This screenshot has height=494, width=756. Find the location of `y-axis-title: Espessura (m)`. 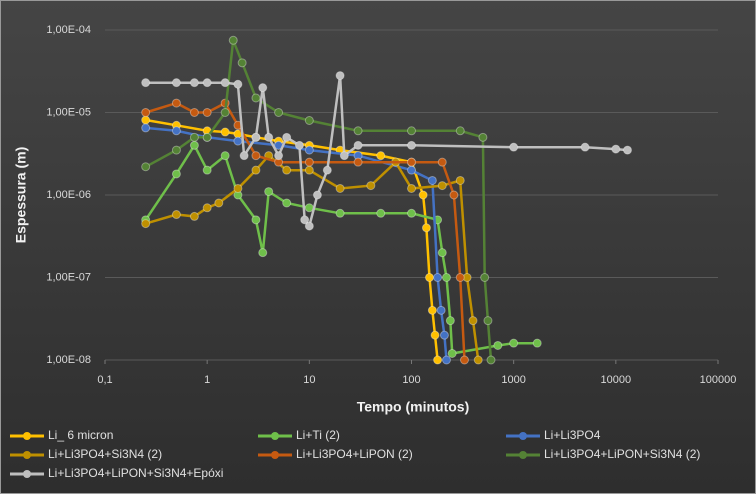

y-axis-title: Espessura (m) is located at coordinates (21, 195).